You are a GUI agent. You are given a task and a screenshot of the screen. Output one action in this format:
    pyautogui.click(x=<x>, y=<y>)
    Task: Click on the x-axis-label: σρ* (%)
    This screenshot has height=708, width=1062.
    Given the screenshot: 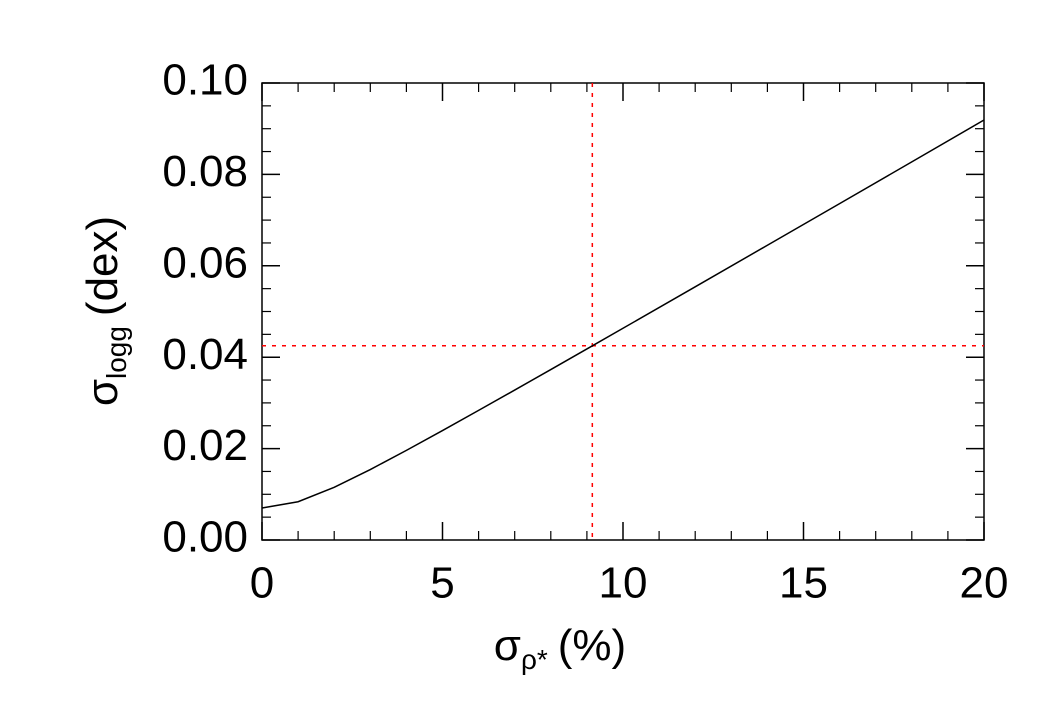 What is the action you would take?
    pyautogui.click(x=560, y=648)
    